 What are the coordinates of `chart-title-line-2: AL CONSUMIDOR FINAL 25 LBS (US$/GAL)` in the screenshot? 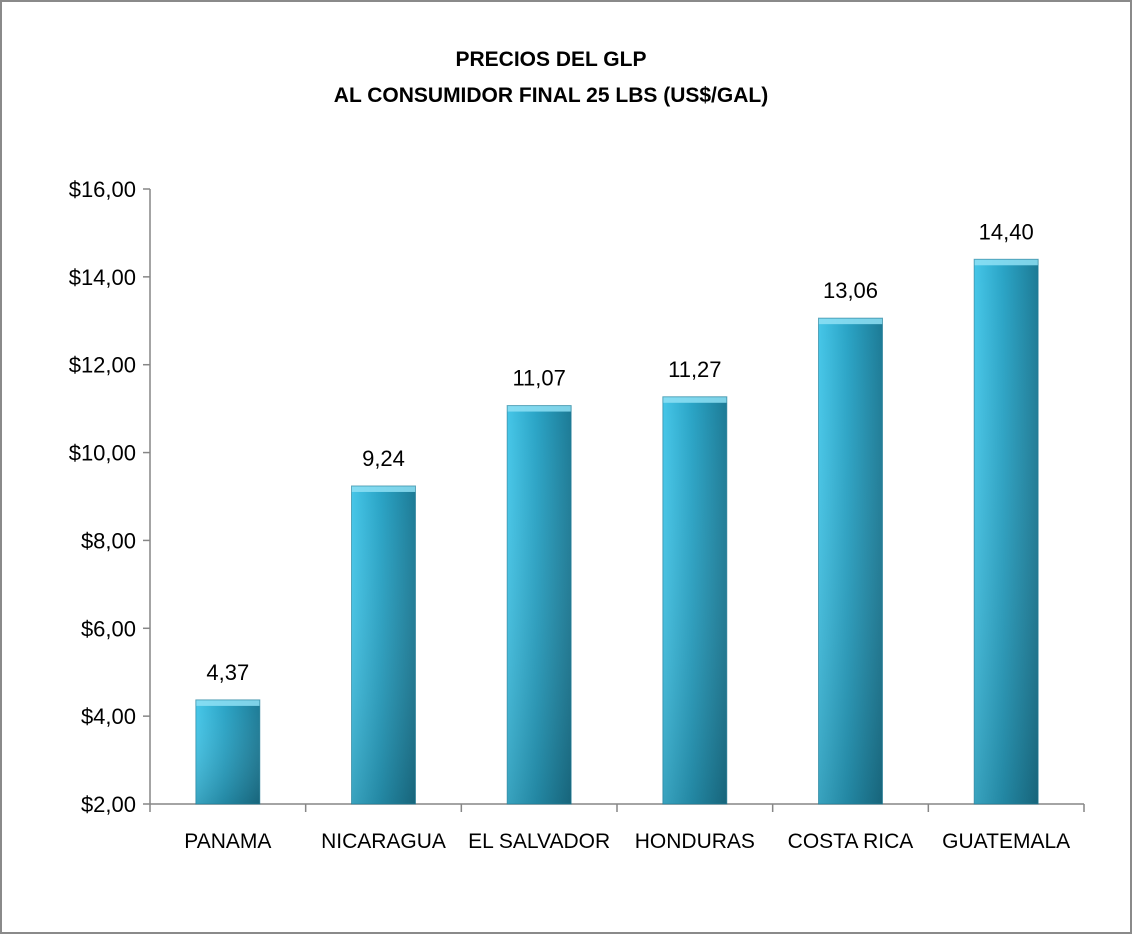 It's located at (551, 95).